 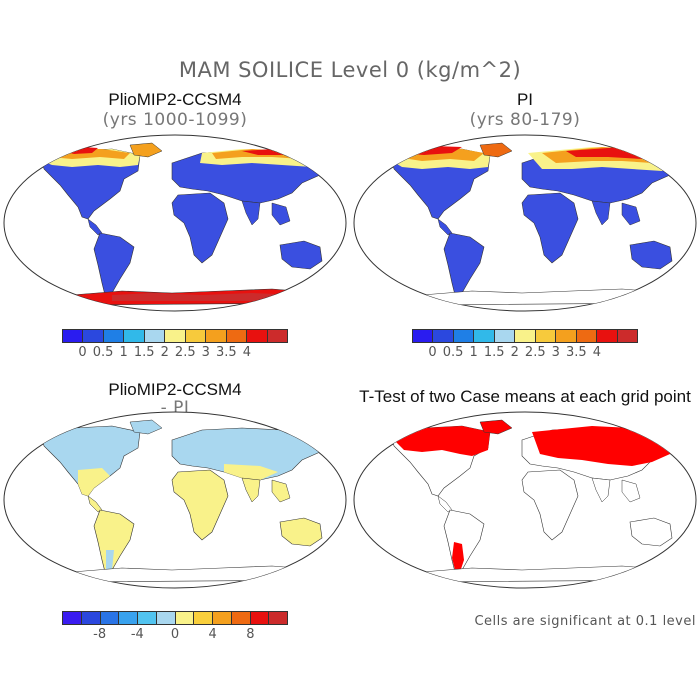 I want to click on colorbar-diff-labels: -8 -4 0 4 8, so click(x=175, y=635).